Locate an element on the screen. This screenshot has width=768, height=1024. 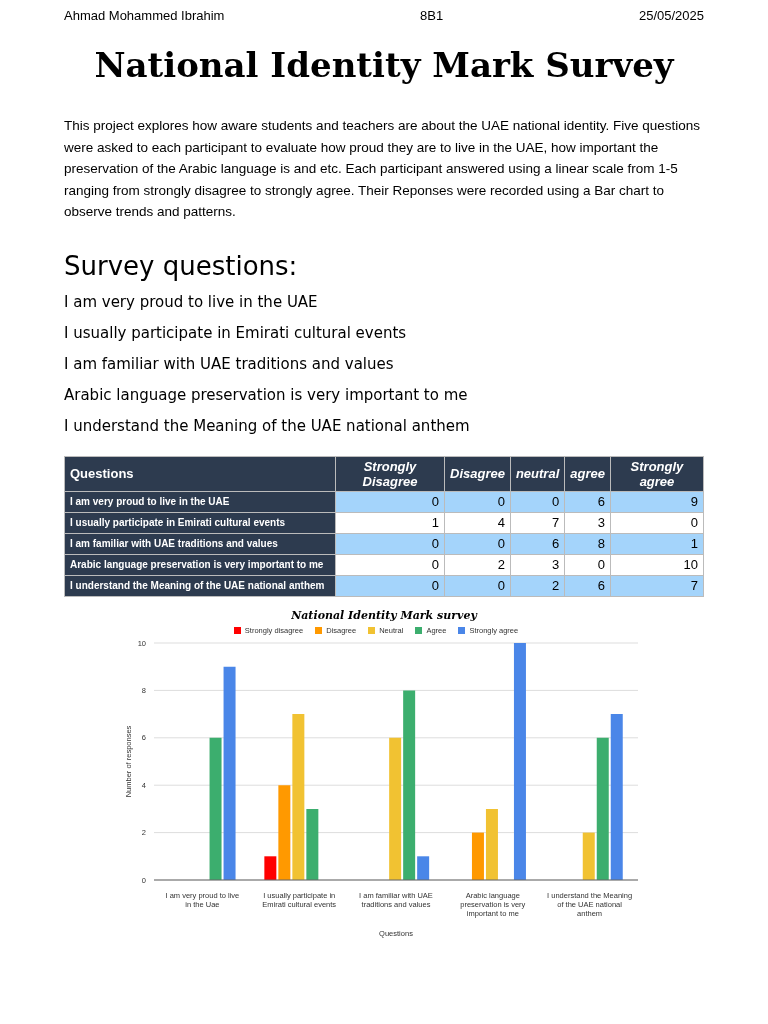
text: 8B1 is located at coordinates (432, 15).